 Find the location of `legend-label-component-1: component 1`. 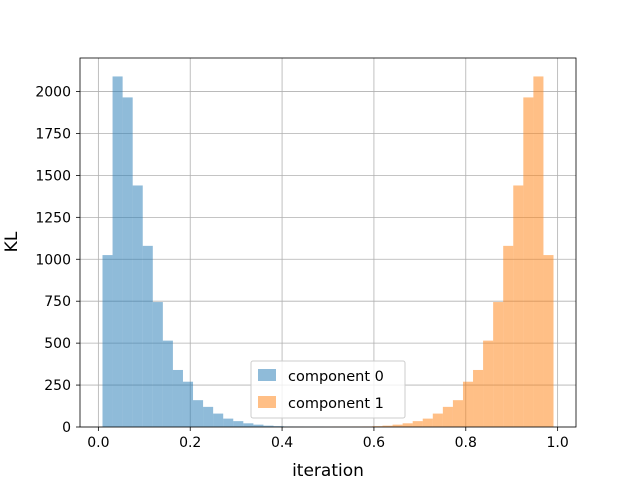

legend-label-component-1: component 1 is located at coordinates (336, 404).